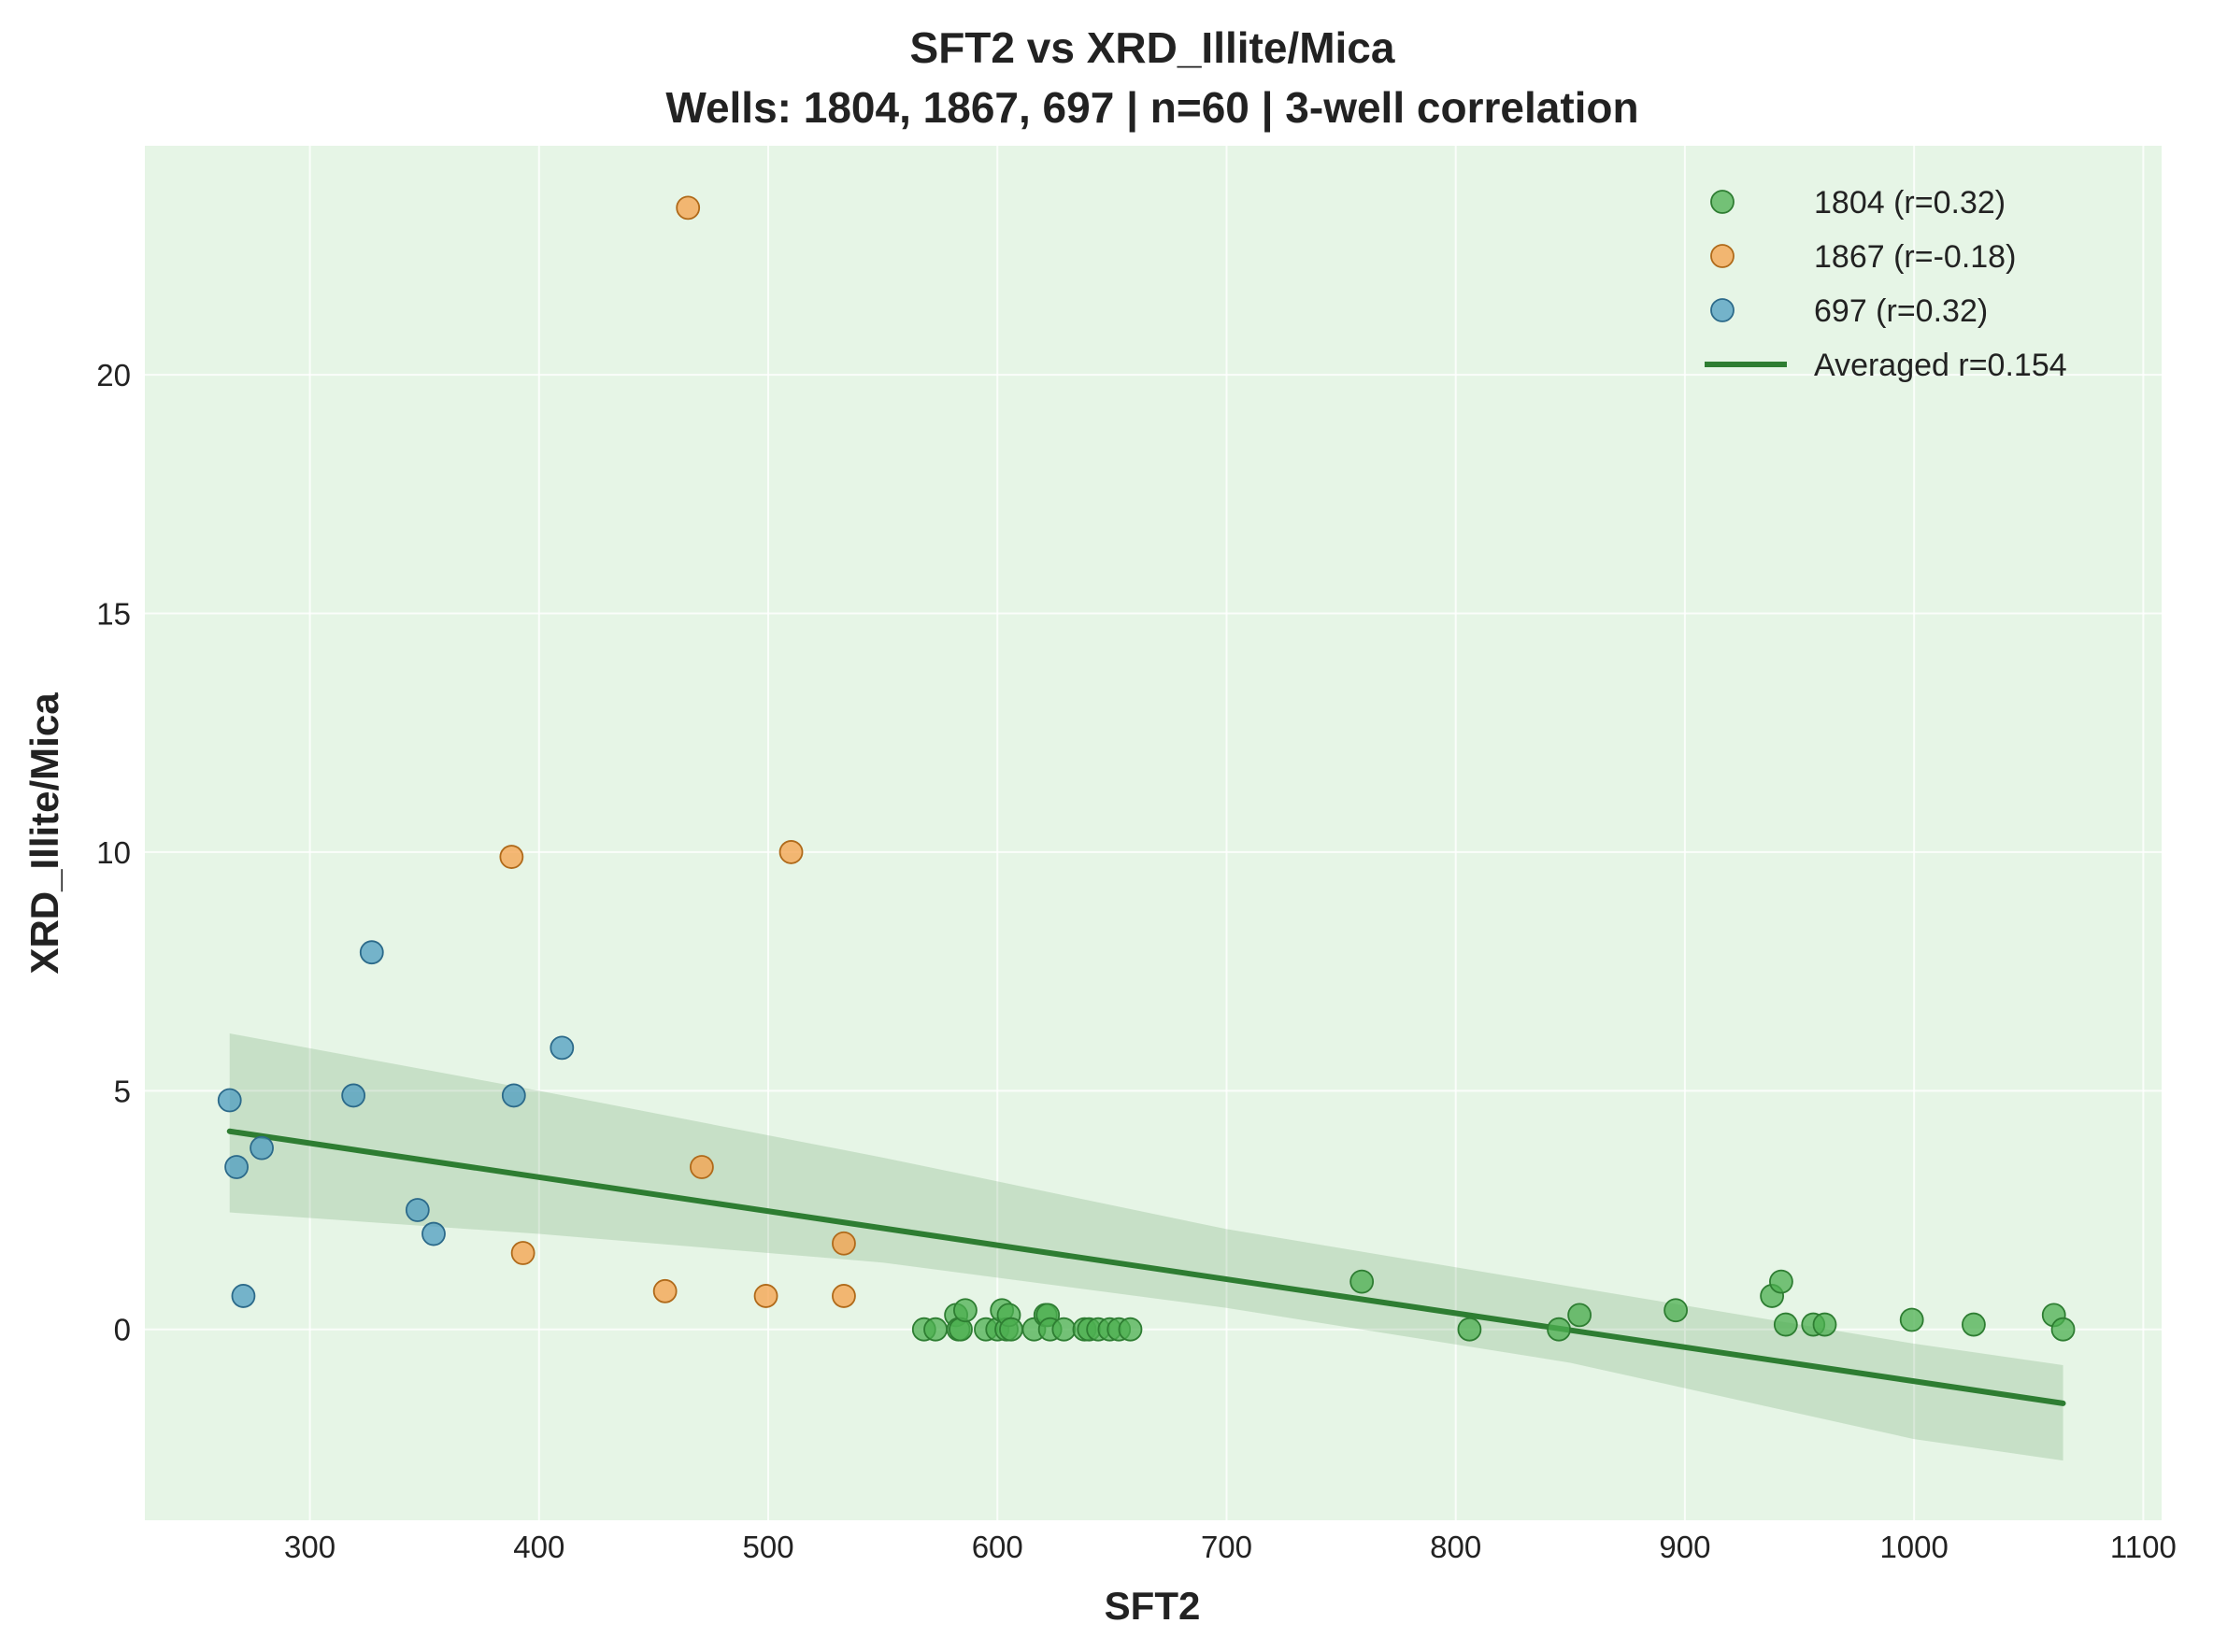 This screenshot has height=1652, width=2213. Describe the element at coordinates (1226, 1547) in the screenshot. I see `x-tick-label: 700` at that location.